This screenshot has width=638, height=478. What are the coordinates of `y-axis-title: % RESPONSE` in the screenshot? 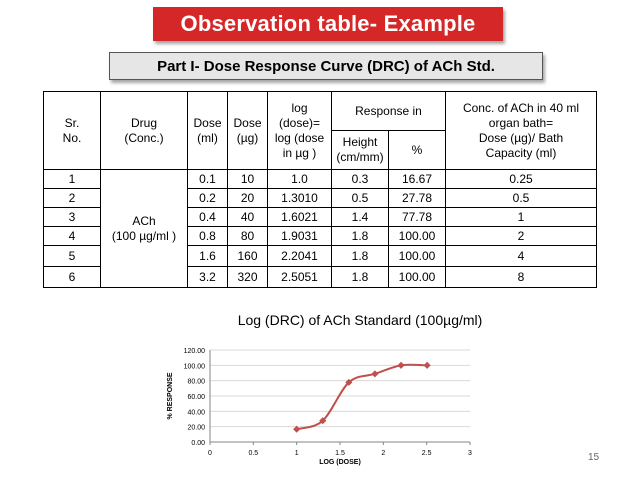 It's located at (170, 395).